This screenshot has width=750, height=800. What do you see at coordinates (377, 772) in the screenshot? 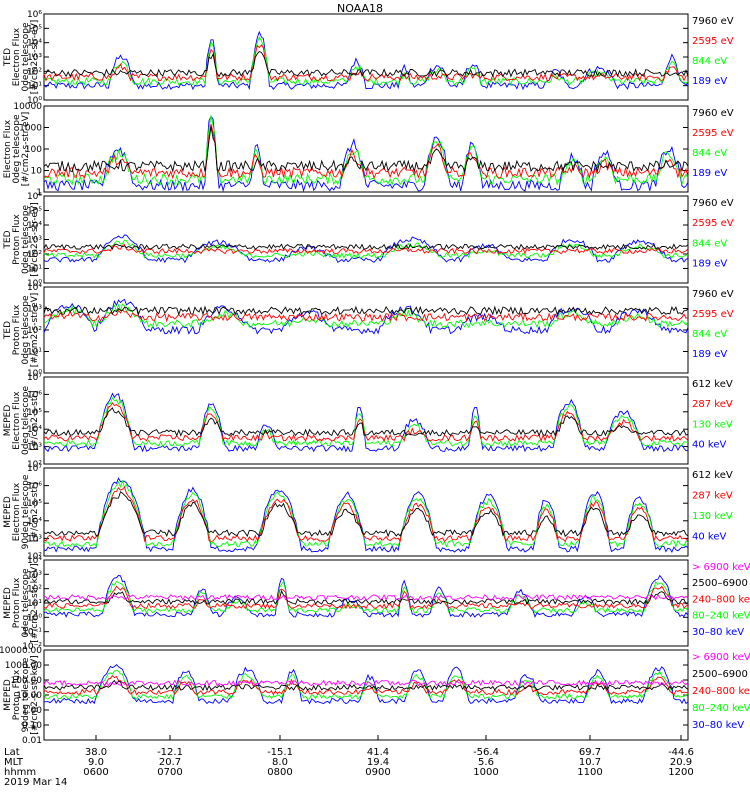
I see `x-tick-label: 0900` at bounding box center [377, 772].